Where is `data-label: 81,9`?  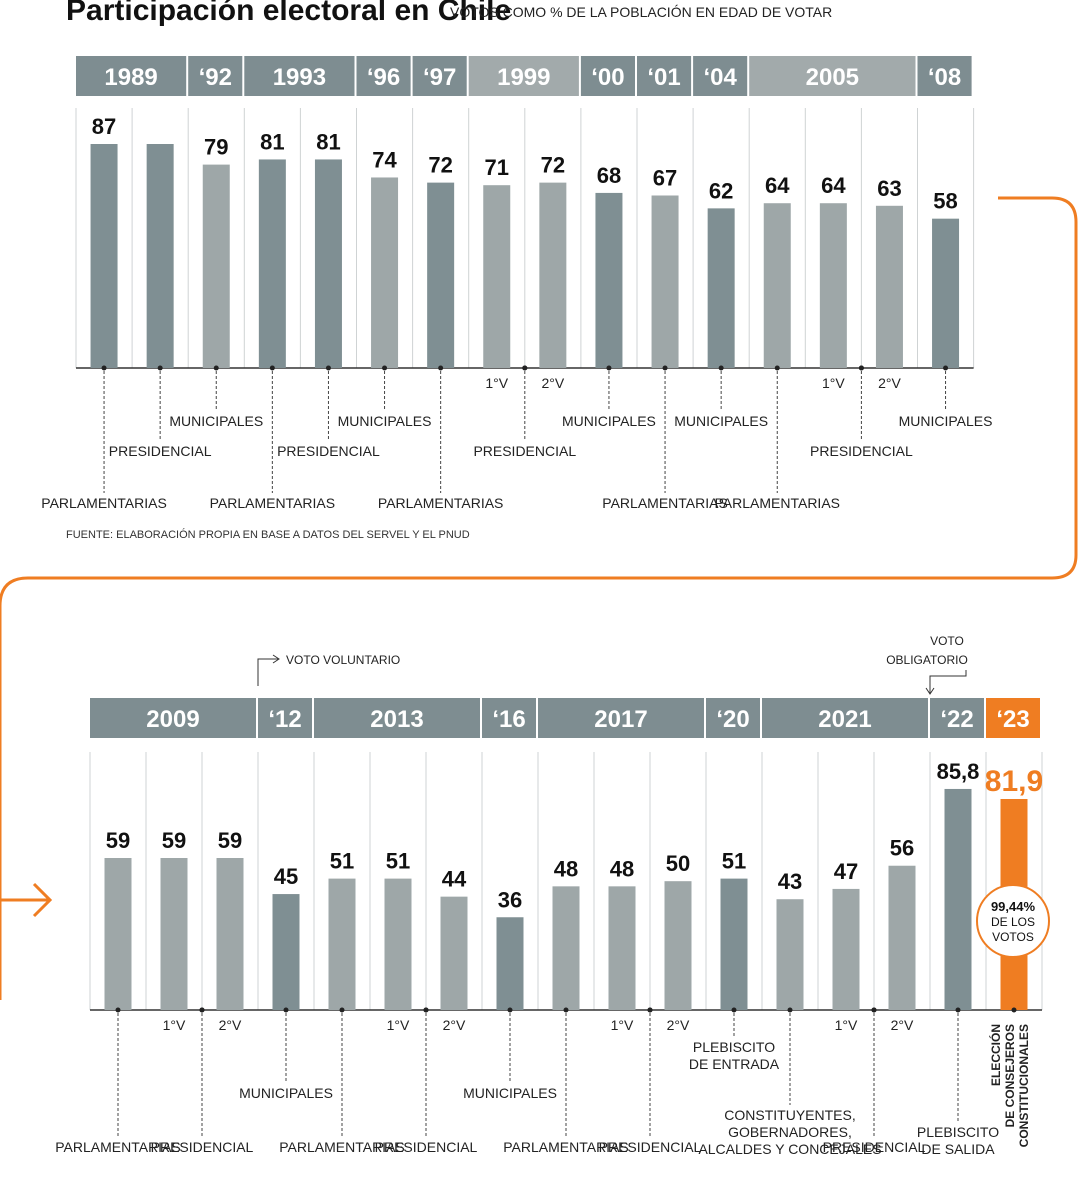 data-label: 81,9 is located at coordinates (1014, 781).